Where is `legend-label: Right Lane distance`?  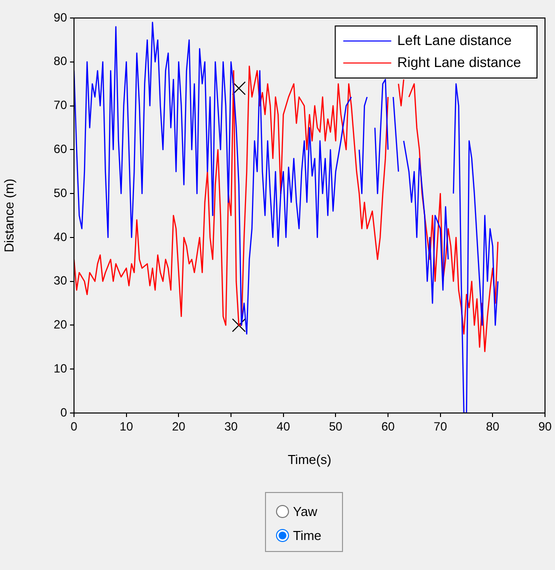 legend-label: Right Lane distance is located at coordinates (459, 62).